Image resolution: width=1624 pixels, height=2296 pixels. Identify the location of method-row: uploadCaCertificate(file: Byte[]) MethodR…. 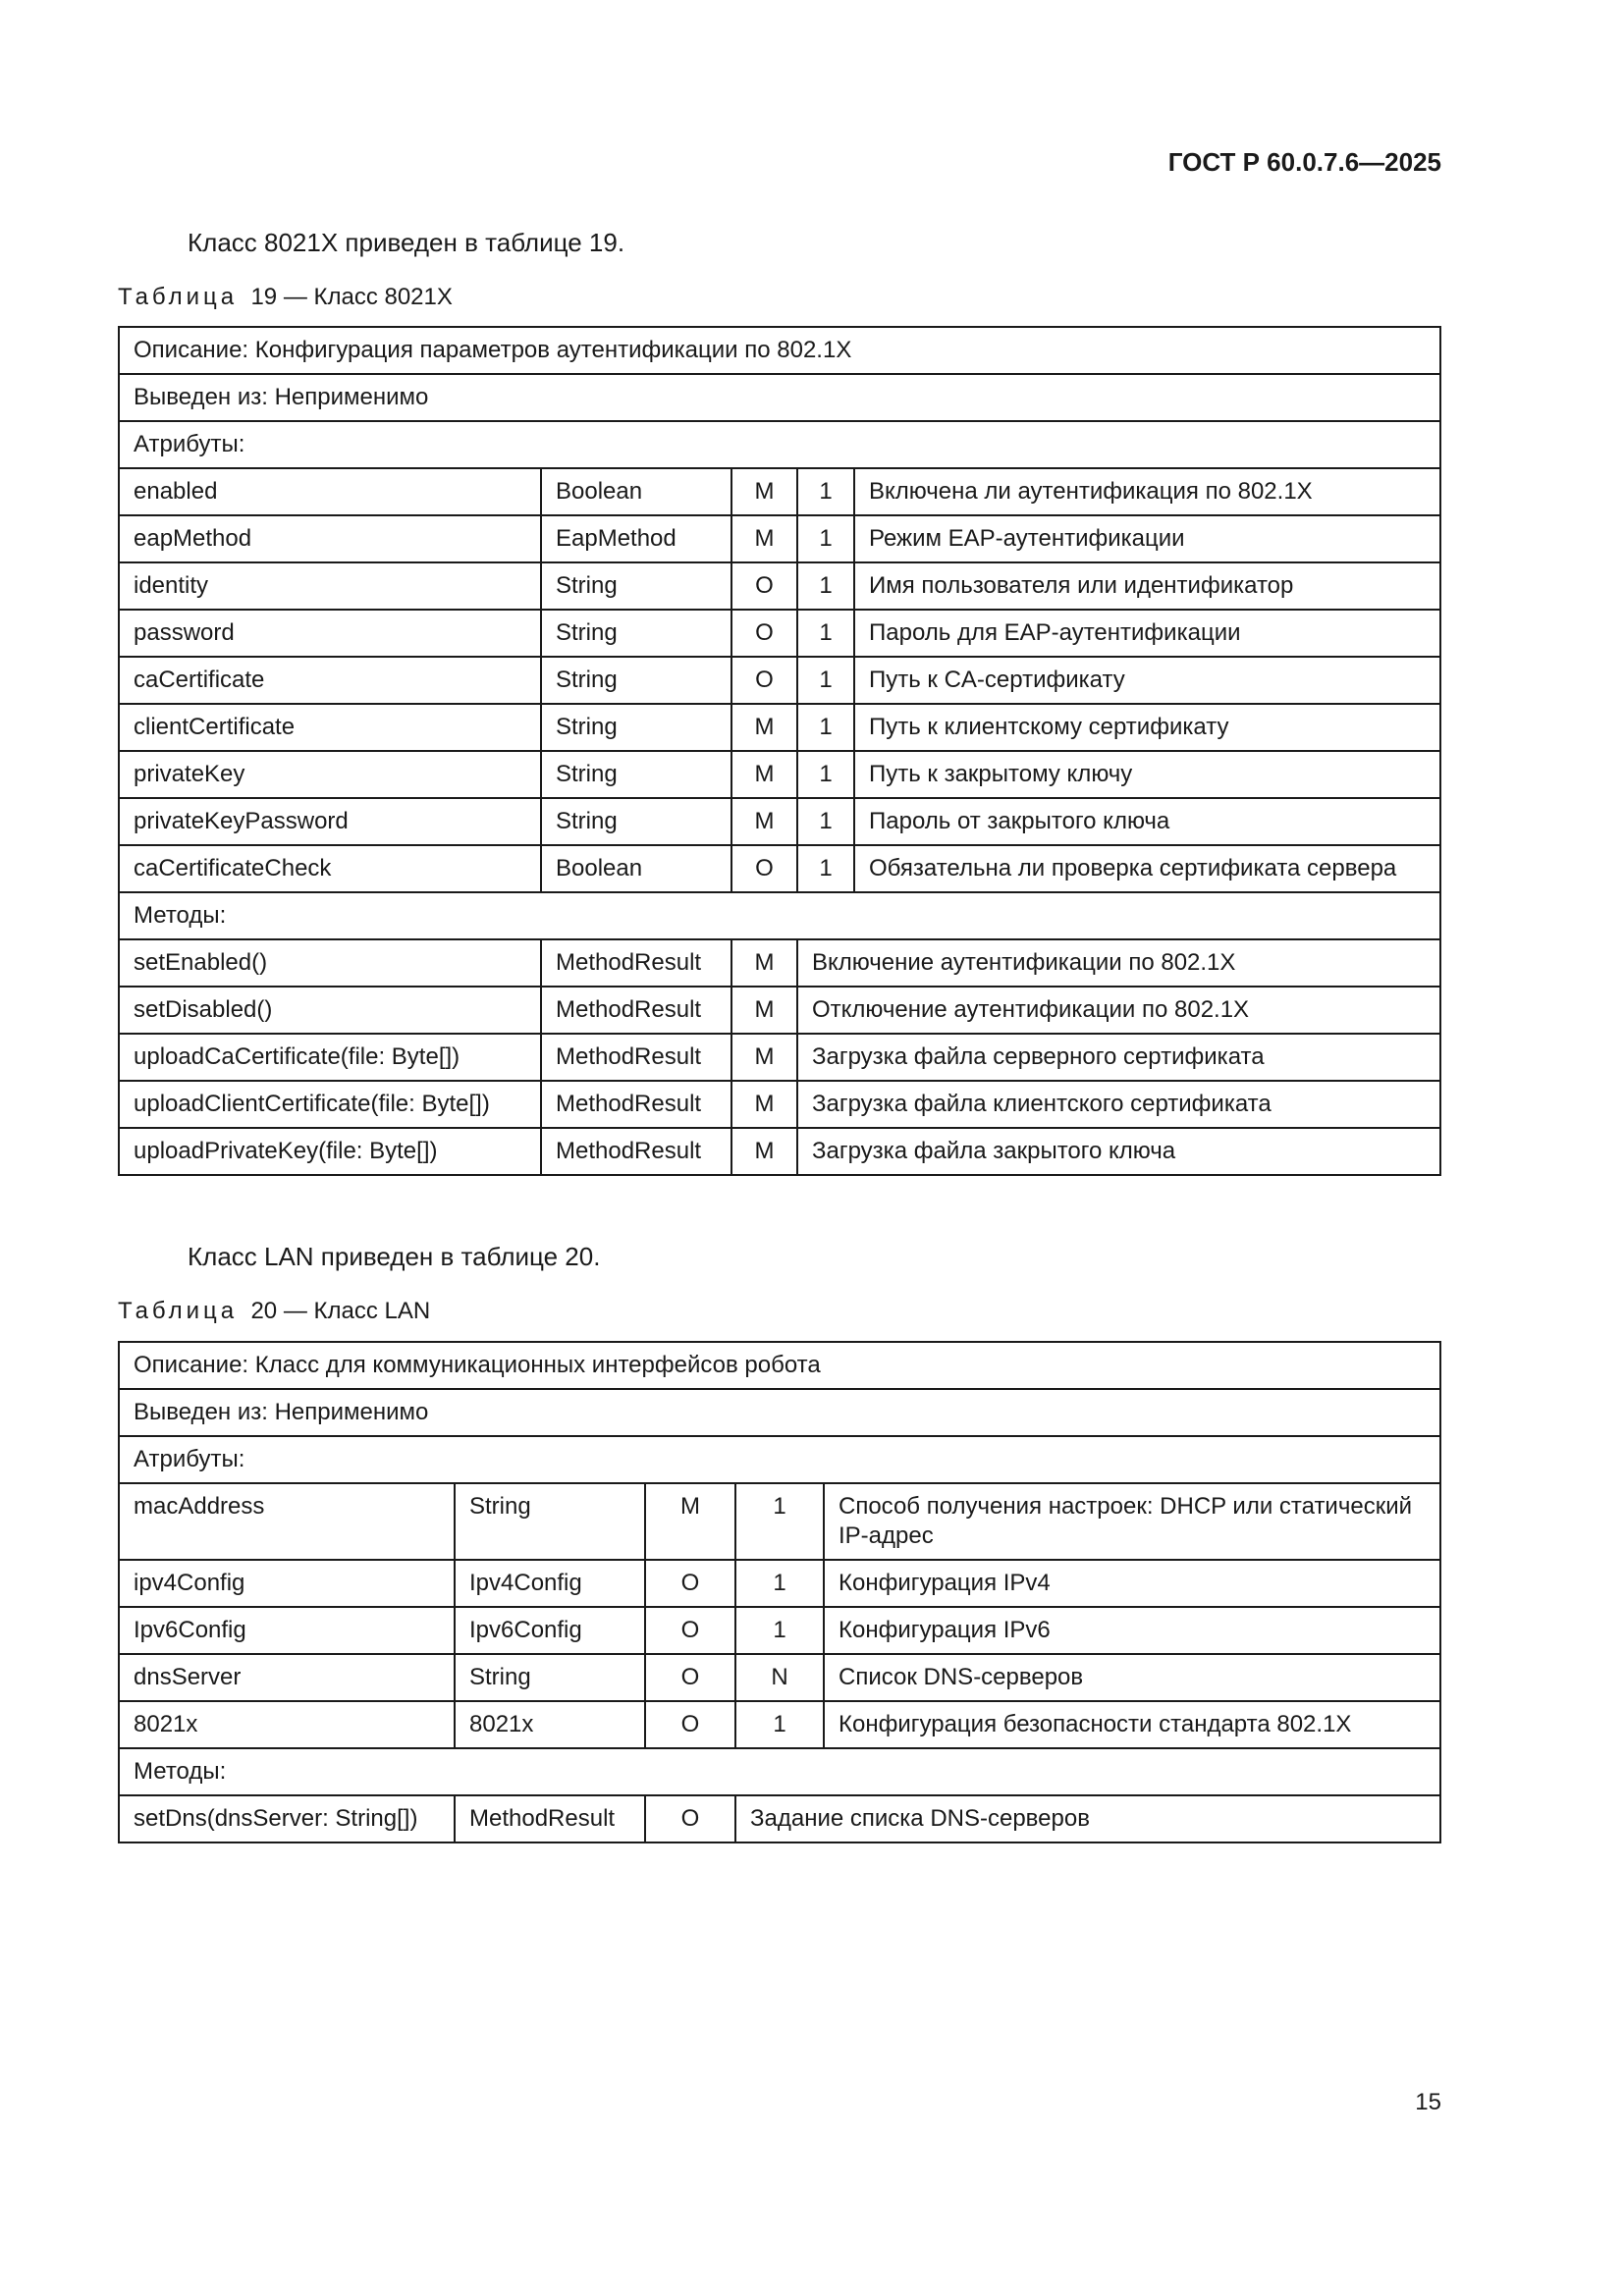
(779, 1058).